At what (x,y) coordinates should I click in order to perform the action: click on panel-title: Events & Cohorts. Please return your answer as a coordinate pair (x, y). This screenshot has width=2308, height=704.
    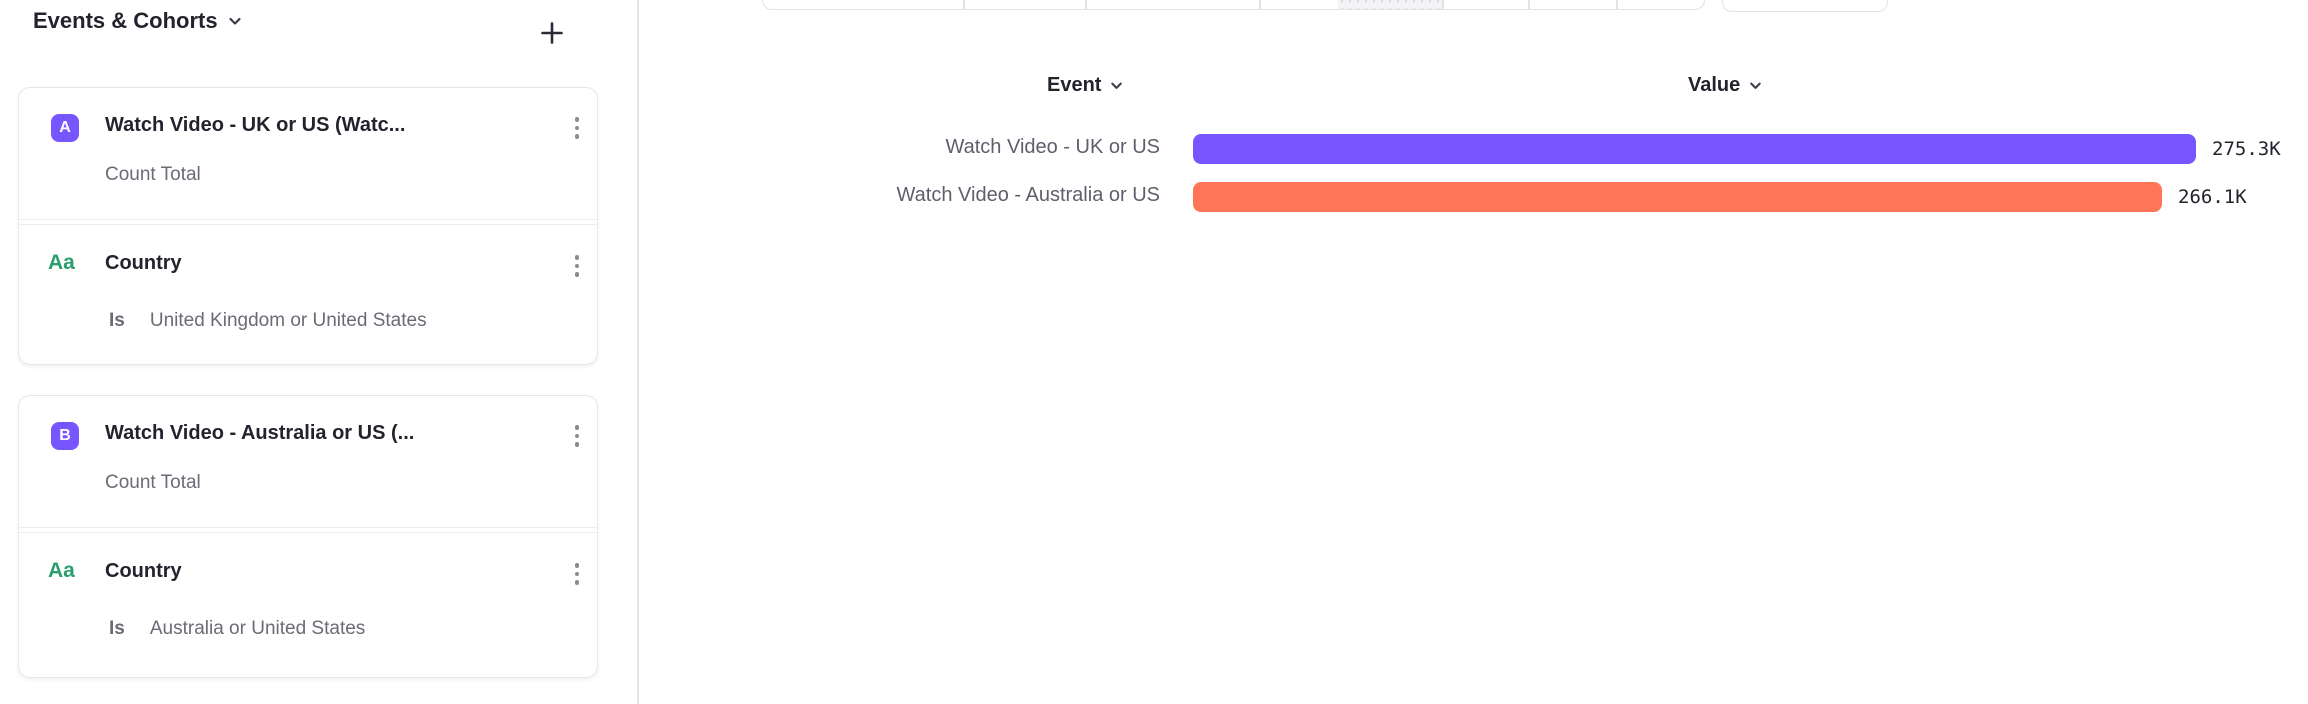
    Looking at the image, I should click on (125, 20).